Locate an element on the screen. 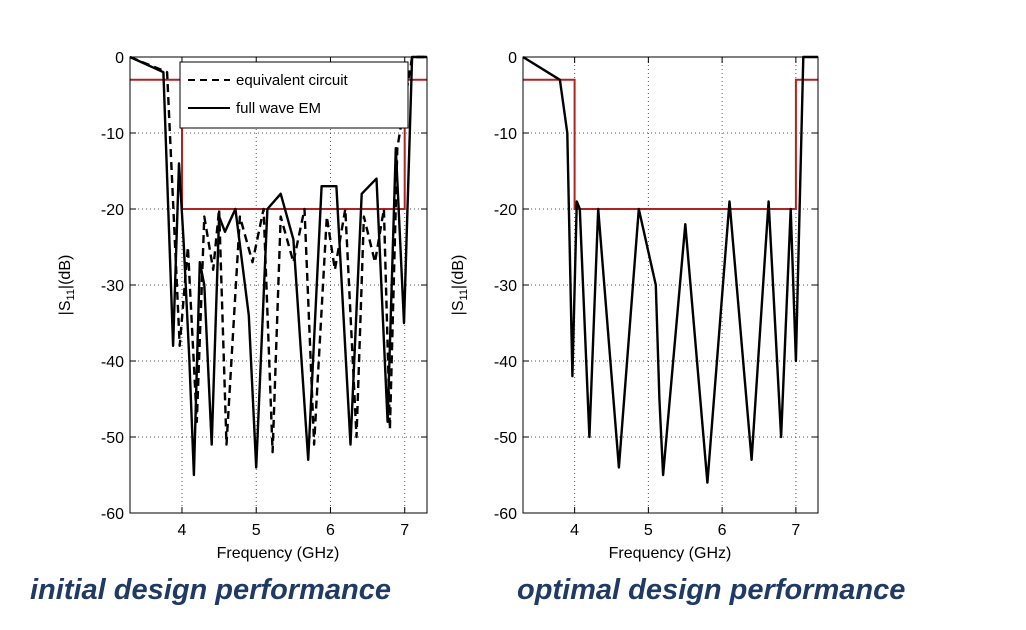 This screenshot has width=1026, height=630. legend-label-full-wave-em: full wave EM is located at coordinates (278, 108).